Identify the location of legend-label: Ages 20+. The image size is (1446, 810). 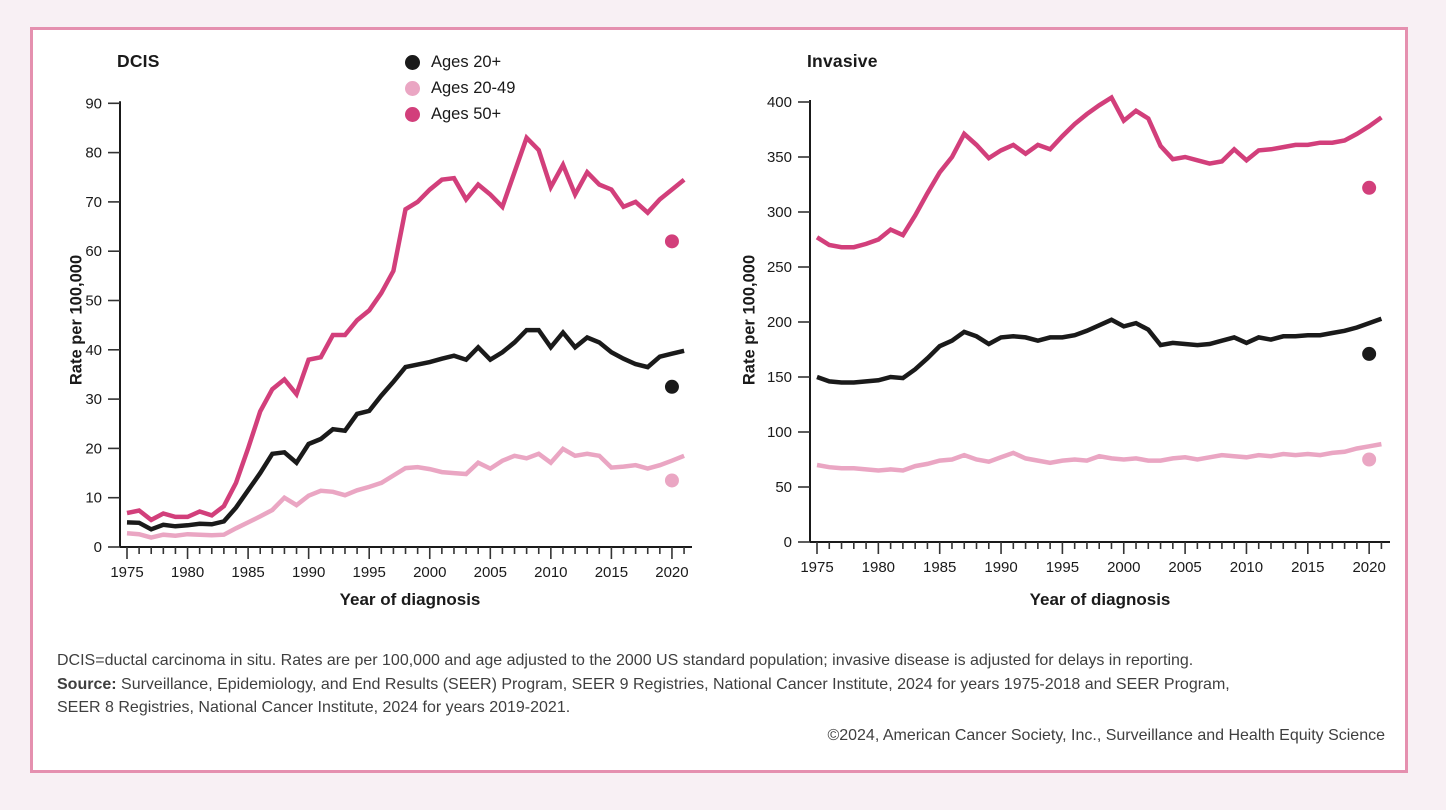
(466, 61).